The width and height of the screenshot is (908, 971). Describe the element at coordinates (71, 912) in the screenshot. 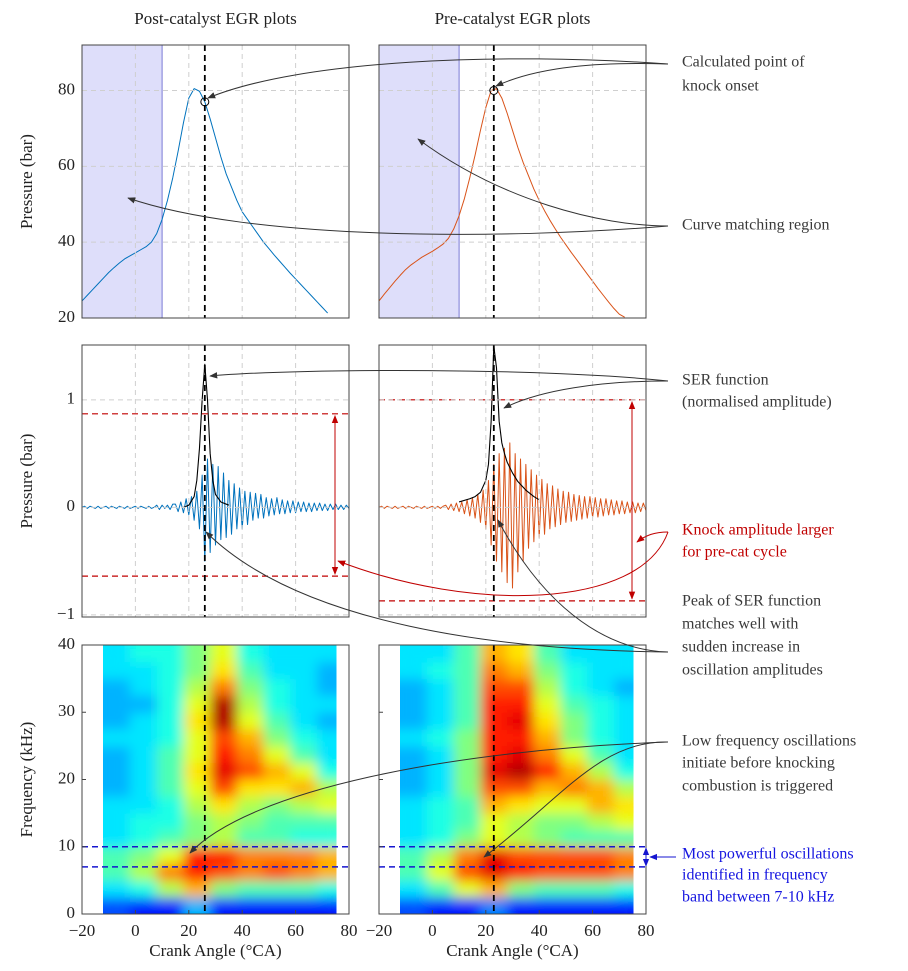

I see `y-tick-label: 0` at that location.